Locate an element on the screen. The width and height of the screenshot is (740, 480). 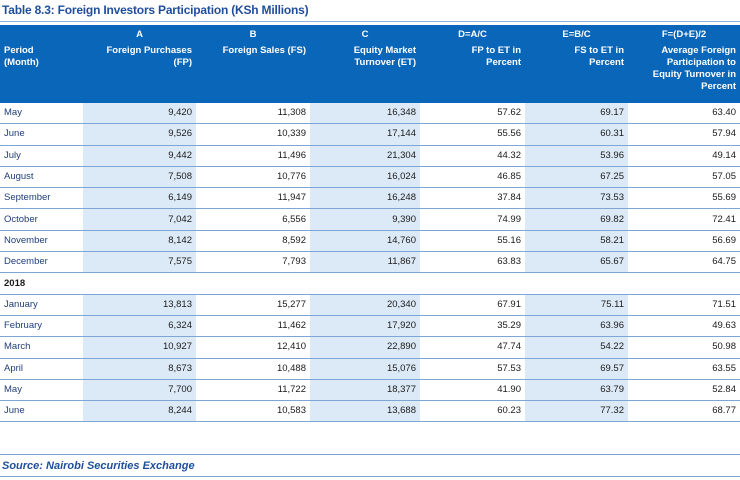
value-cell: 17,144 is located at coordinates (365, 134).